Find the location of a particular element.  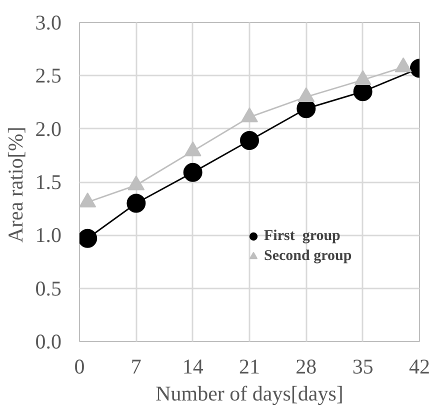

x-tick-label: 7 is located at coordinates (136, 366).